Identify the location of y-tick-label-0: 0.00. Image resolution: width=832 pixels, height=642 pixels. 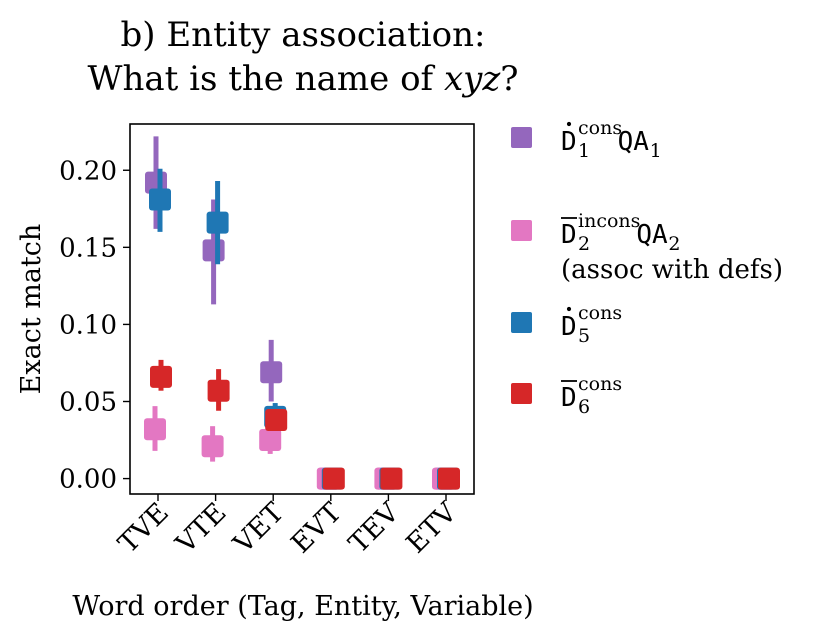
(88, 480).